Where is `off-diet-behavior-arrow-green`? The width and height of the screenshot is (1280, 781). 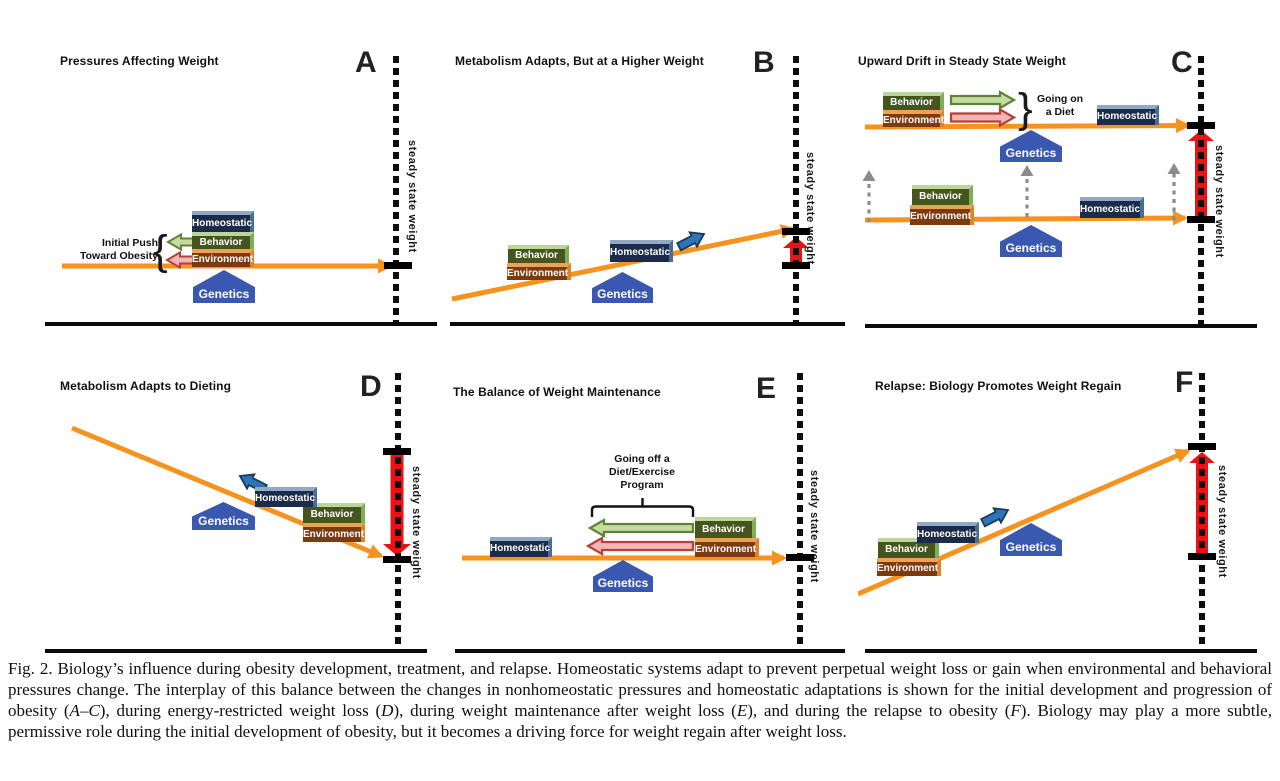 off-diet-behavior-arrow-green is located at coordinates (641, 528).